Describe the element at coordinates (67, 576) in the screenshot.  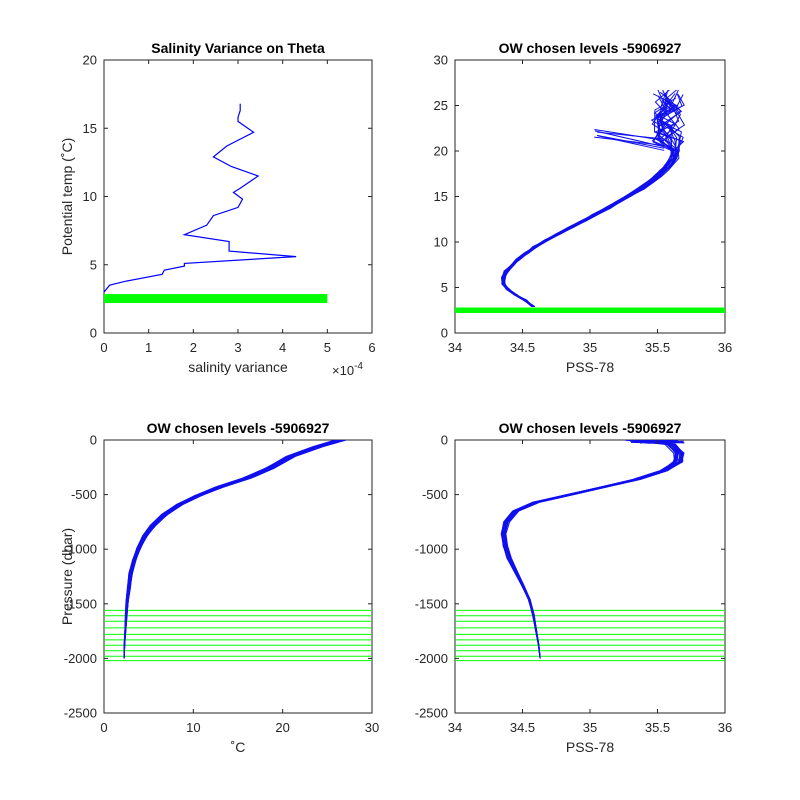
I see `y-axis-label: Pressure (dbar)` at that location.